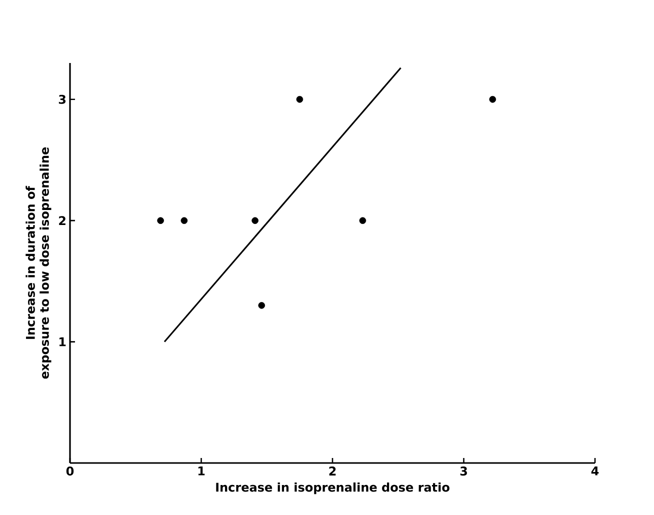 Image resolution: width=654 pixels, height=515 pixels. I want to click on y-tick-label: 3, so click(62, 99).